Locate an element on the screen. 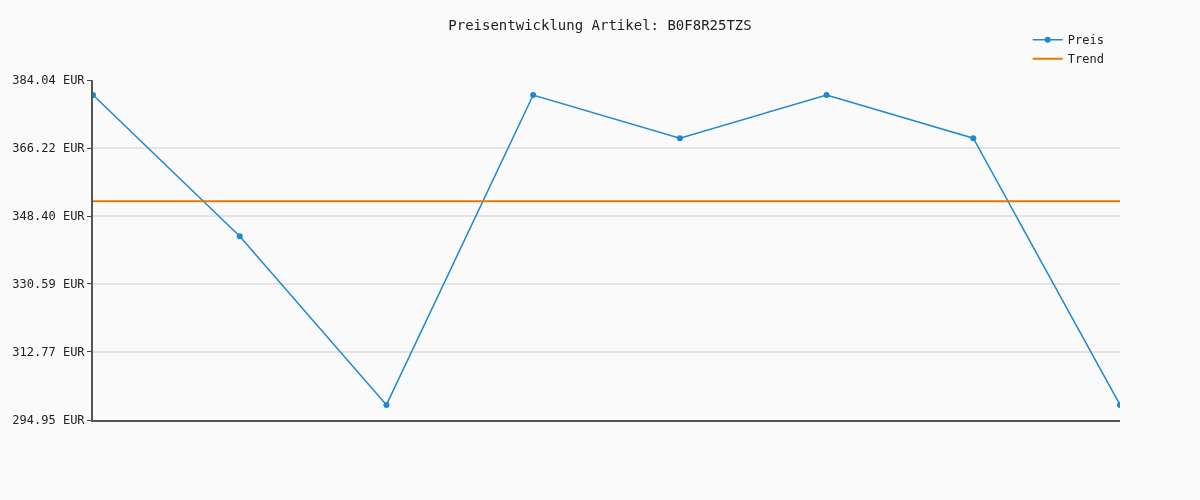 This screenshot has height=500, width=1200. chart-title: Preisentwicklung Artikel: B0F8R25TZS is located at coordinates (600, 24).